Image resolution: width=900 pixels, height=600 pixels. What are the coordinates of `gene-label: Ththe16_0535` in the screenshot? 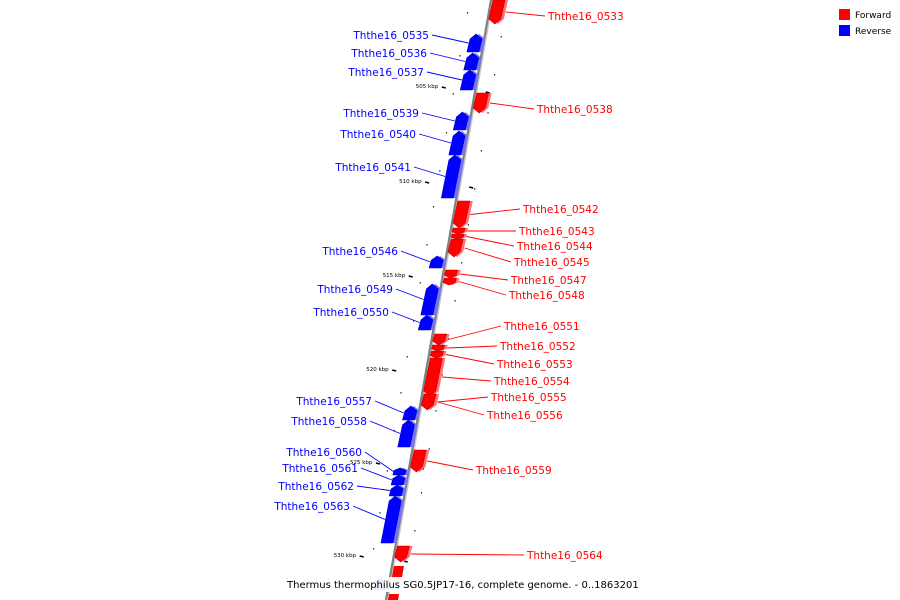 It's located at (390, 36).